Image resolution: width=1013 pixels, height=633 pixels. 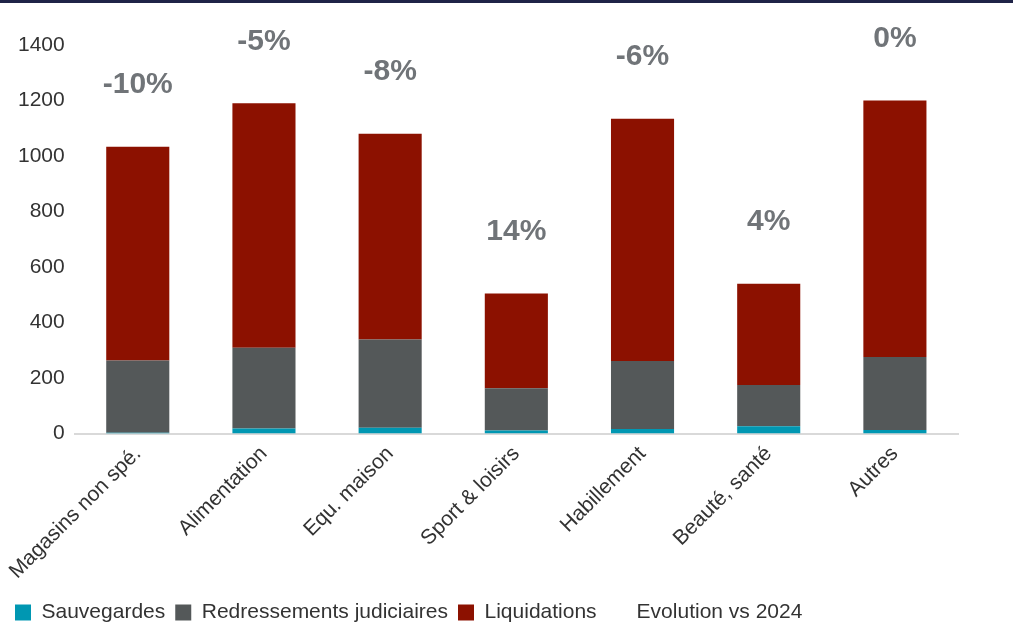 What do you see at coordinates (516, 229) in the screenshot?
I see `annotation: 14%` at bounding box center [516, 229].